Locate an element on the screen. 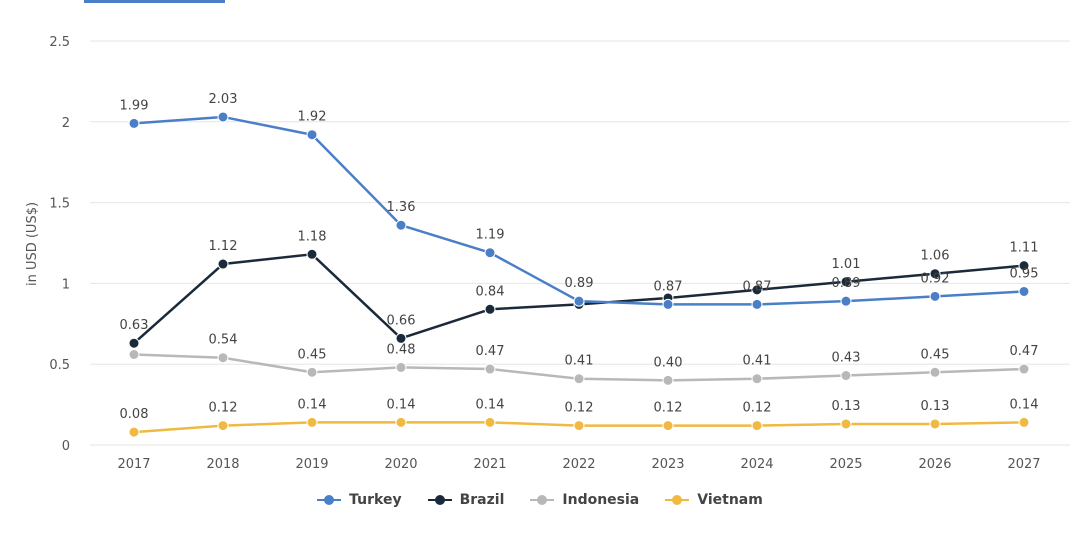 This screenshot has width=1080, height=544. y-tick-label: 2.5 is located at coordinates (59, 42).